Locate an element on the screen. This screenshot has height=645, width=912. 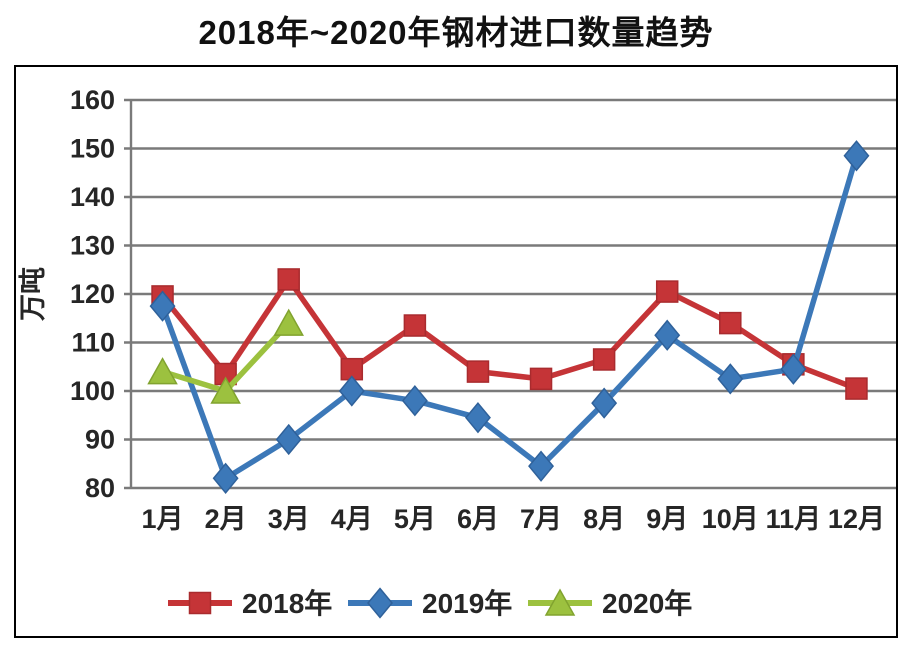
data-point-2019年-2月 is located at coordinates (225, 478).